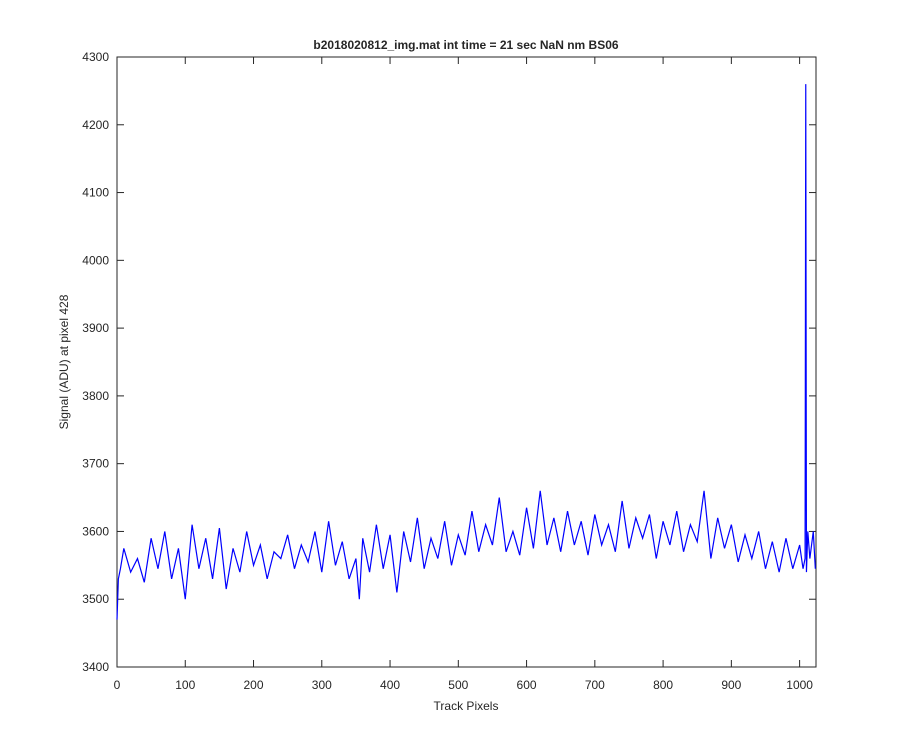 The height and width of the screenshot is (750, 900). What do you see at coordinates (64, 361) in the screenshot?
I see `y-axis-label: Signal (ADU) at pixel 428` at bounding box center [64, 361].